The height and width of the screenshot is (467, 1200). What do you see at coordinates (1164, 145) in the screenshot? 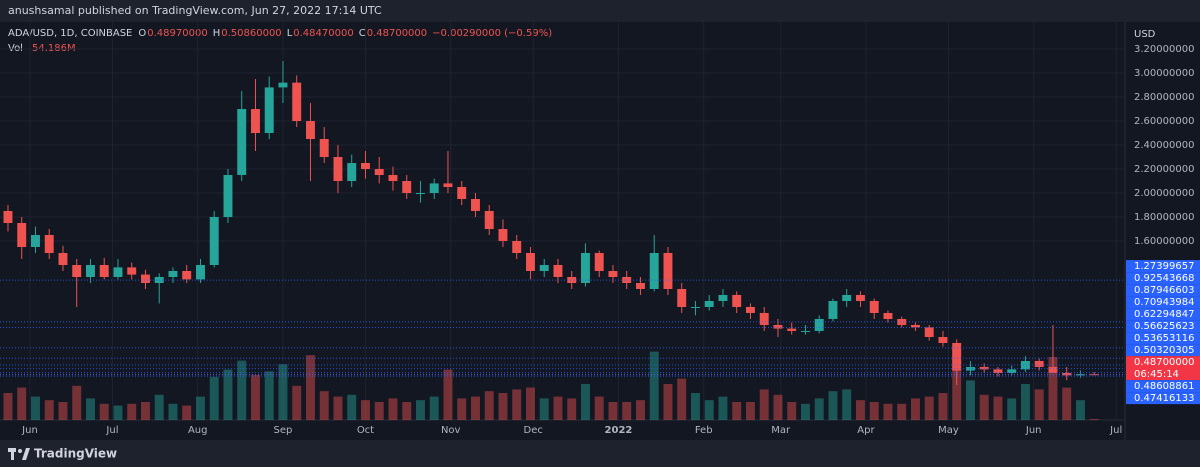
I see `y-tick-label: 2.40000000` at bounding box center [1164, 145].